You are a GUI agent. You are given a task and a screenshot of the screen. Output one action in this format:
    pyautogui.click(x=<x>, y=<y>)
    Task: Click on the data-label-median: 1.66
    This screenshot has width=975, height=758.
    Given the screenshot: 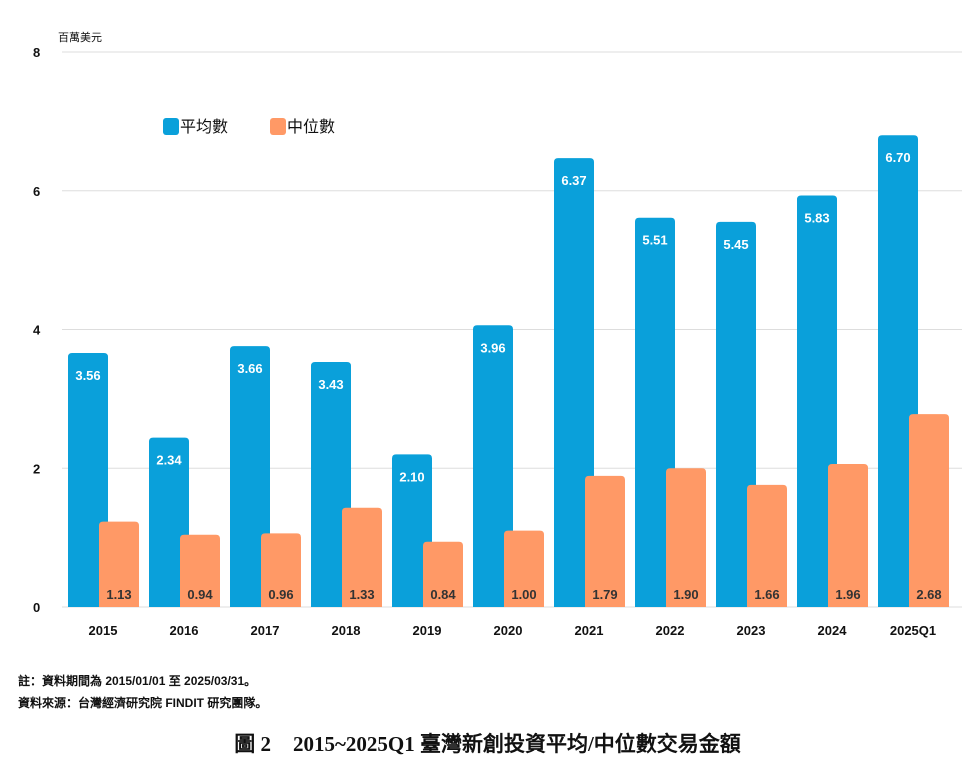 What is the action you would take?
    pyautogui.click(x=766, y=594)
    